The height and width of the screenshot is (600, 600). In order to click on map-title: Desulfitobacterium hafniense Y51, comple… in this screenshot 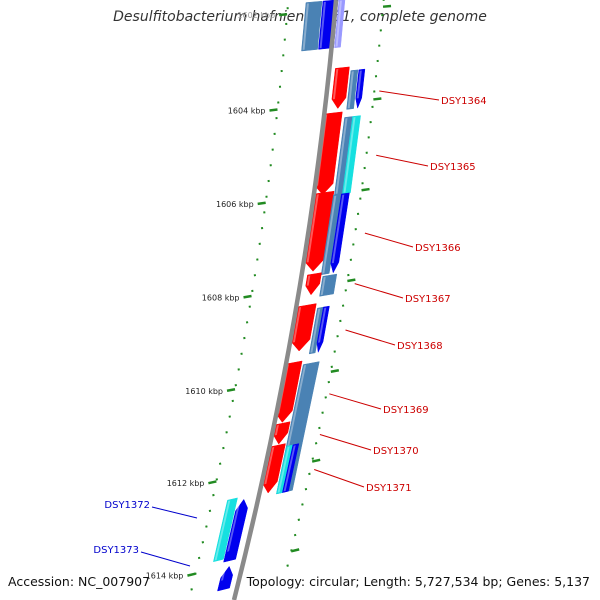, I will do `click(300, 17)`.